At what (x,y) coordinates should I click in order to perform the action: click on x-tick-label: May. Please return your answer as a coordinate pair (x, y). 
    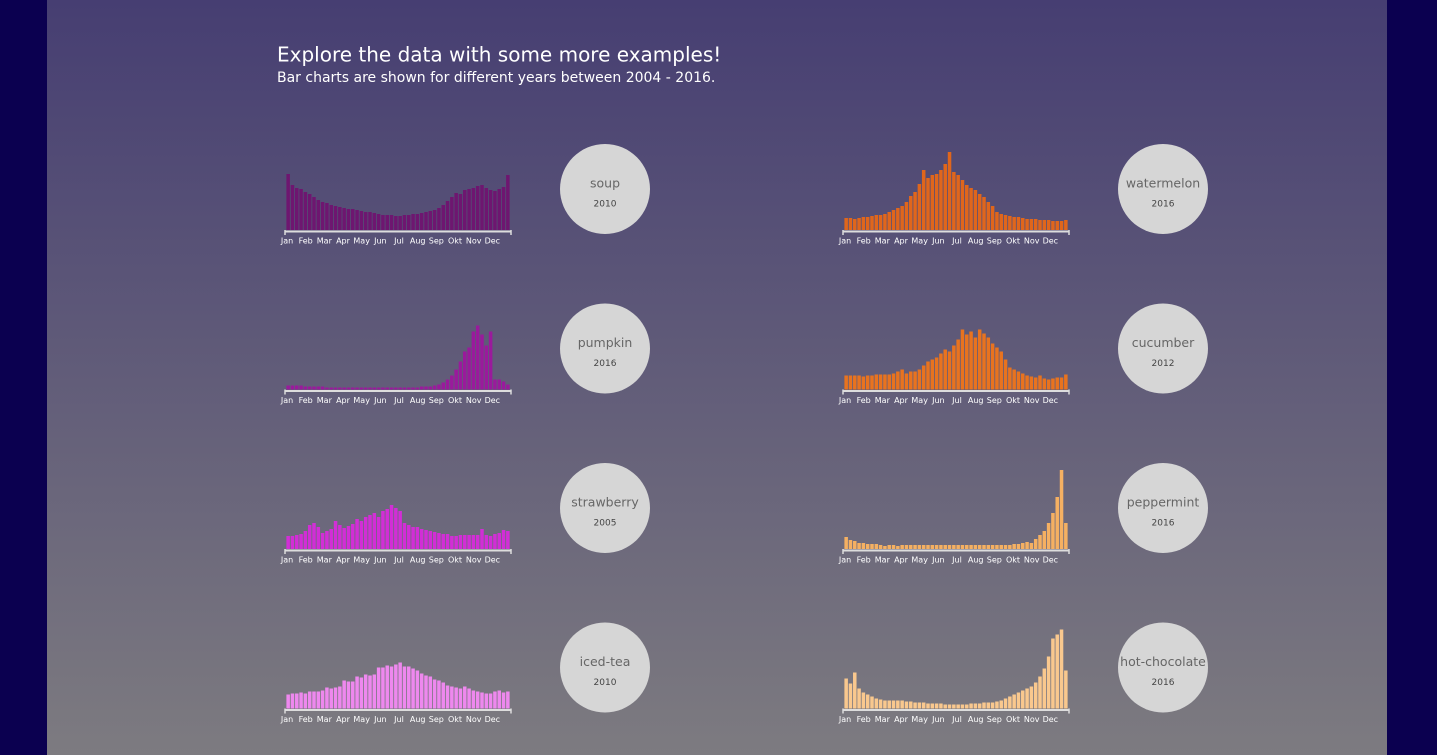
    Looking at the image, I should click on (361, 719).